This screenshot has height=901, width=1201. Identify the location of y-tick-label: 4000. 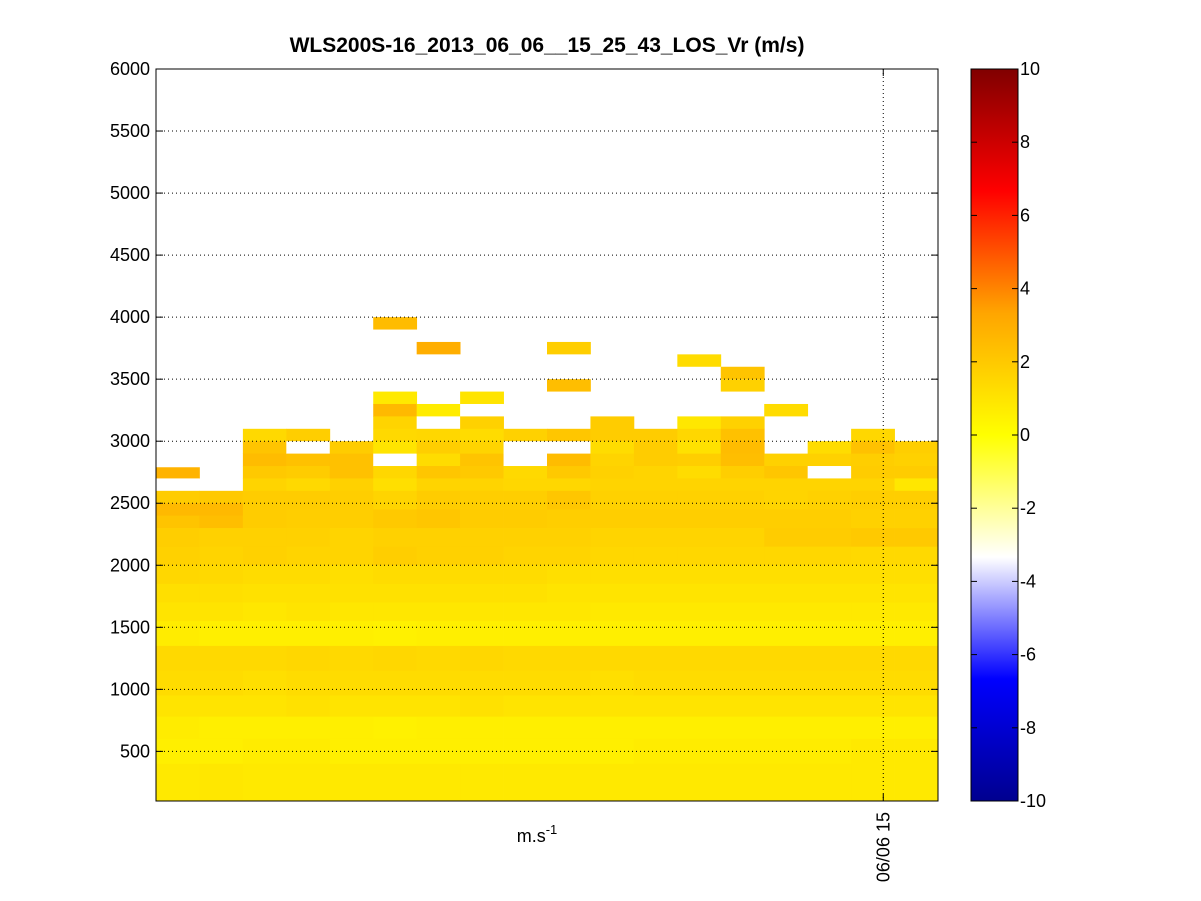
(130, 317).